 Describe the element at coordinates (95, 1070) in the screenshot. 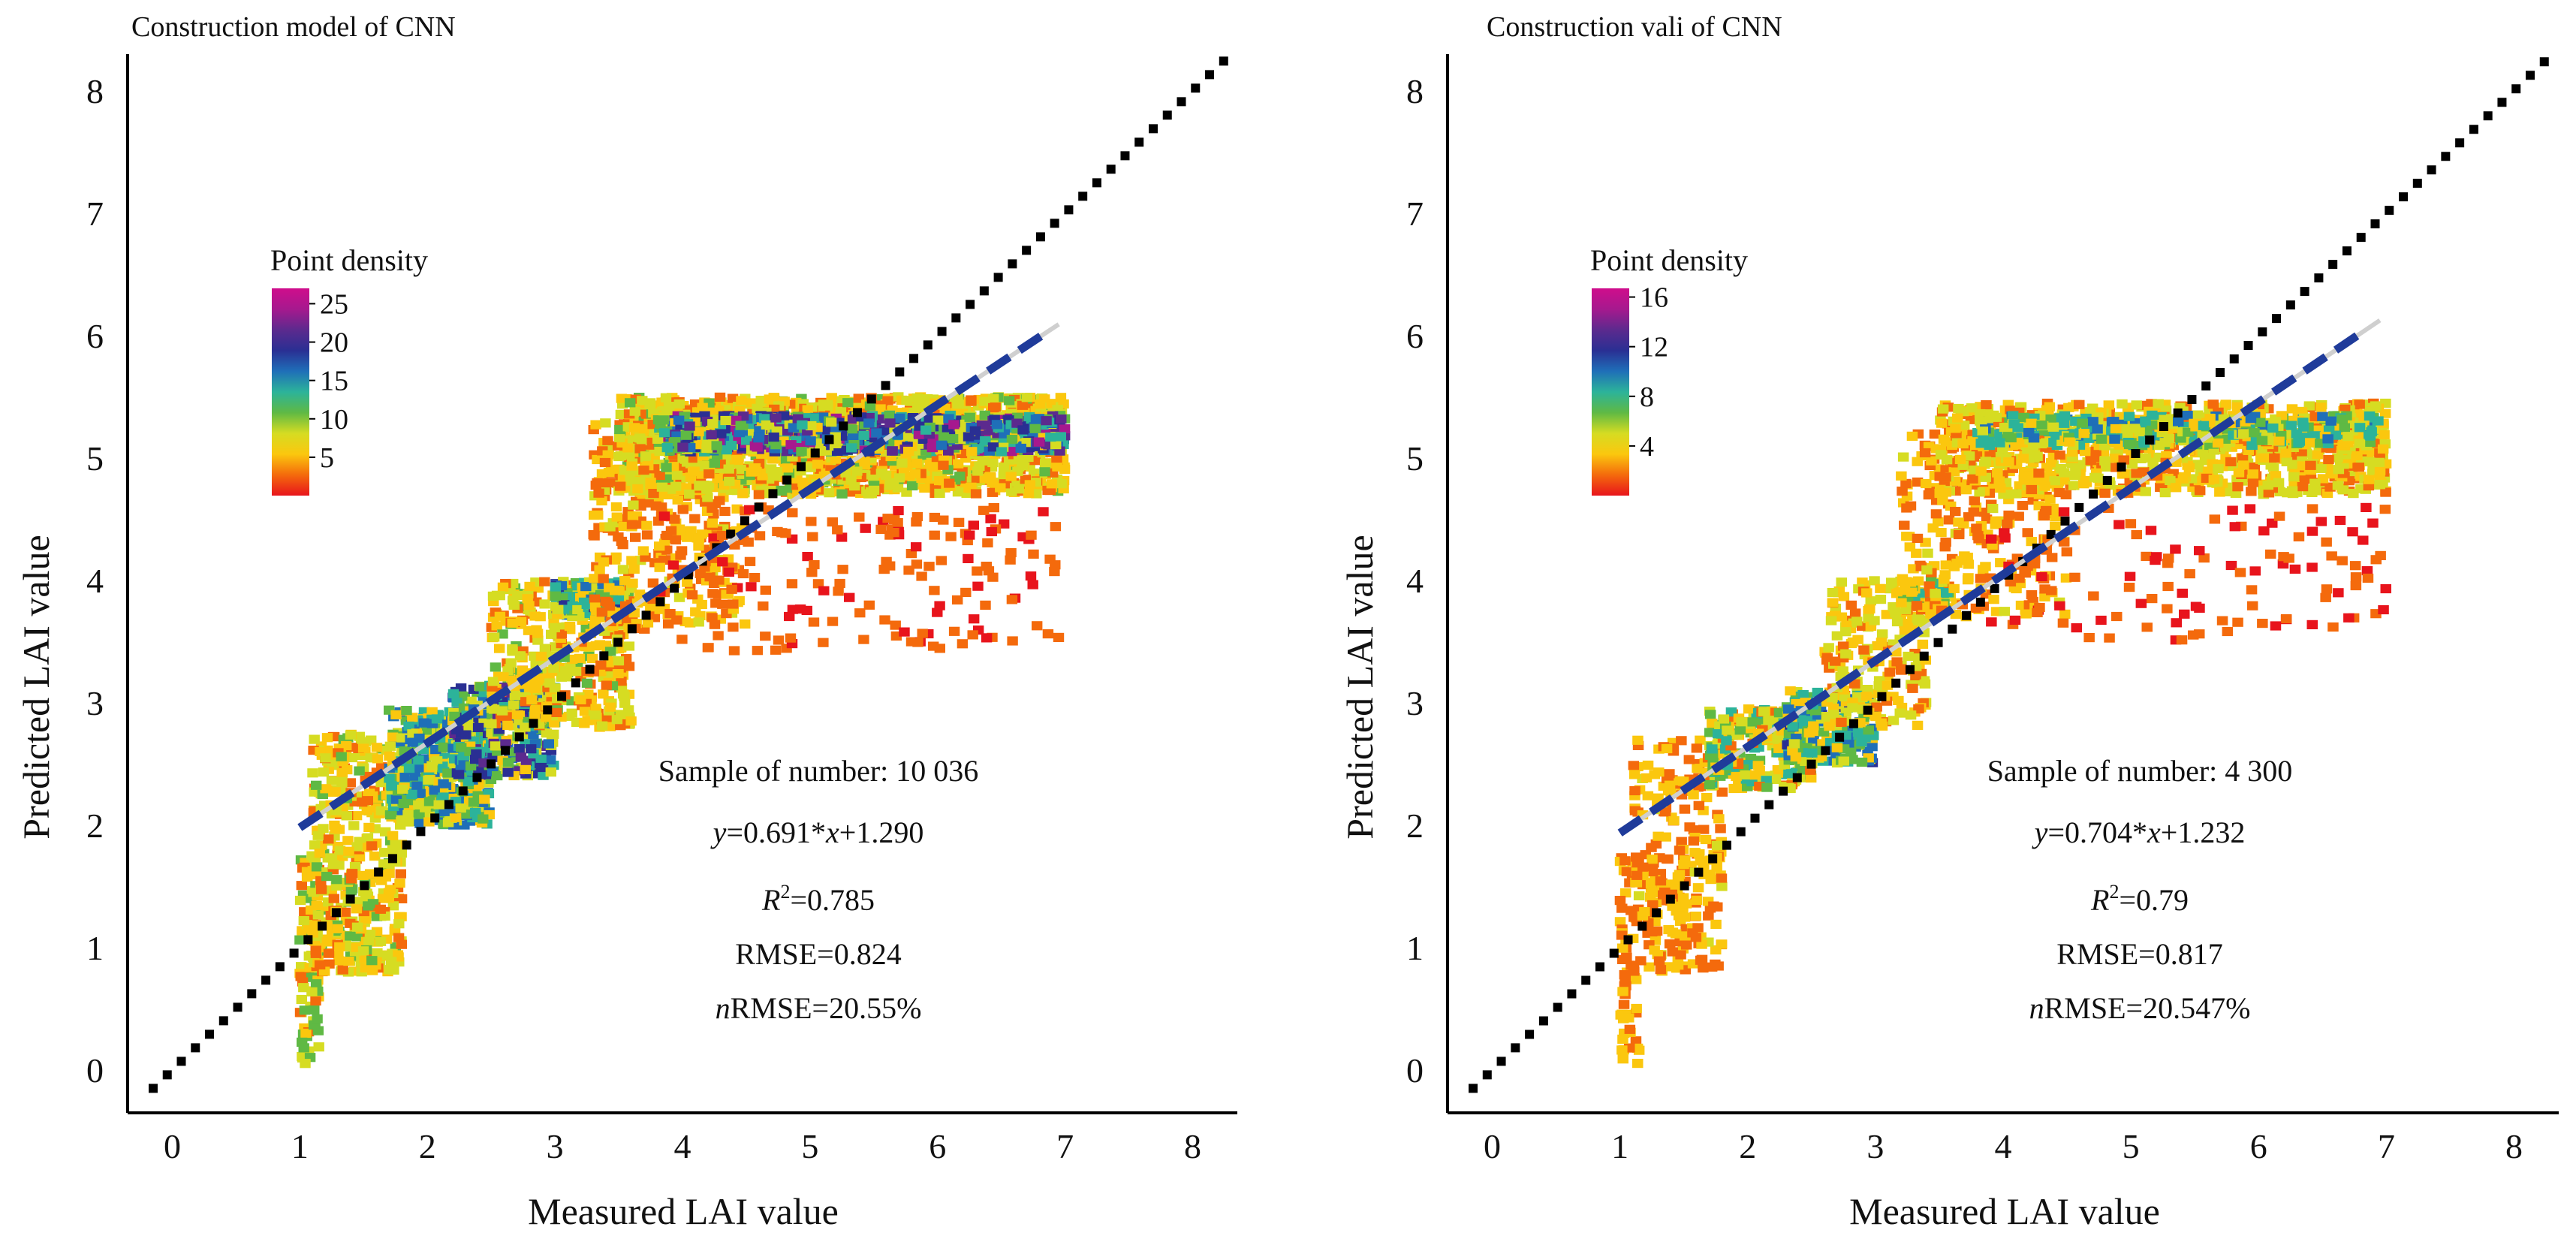

I see `left-y-tick-label: 0` at that location.